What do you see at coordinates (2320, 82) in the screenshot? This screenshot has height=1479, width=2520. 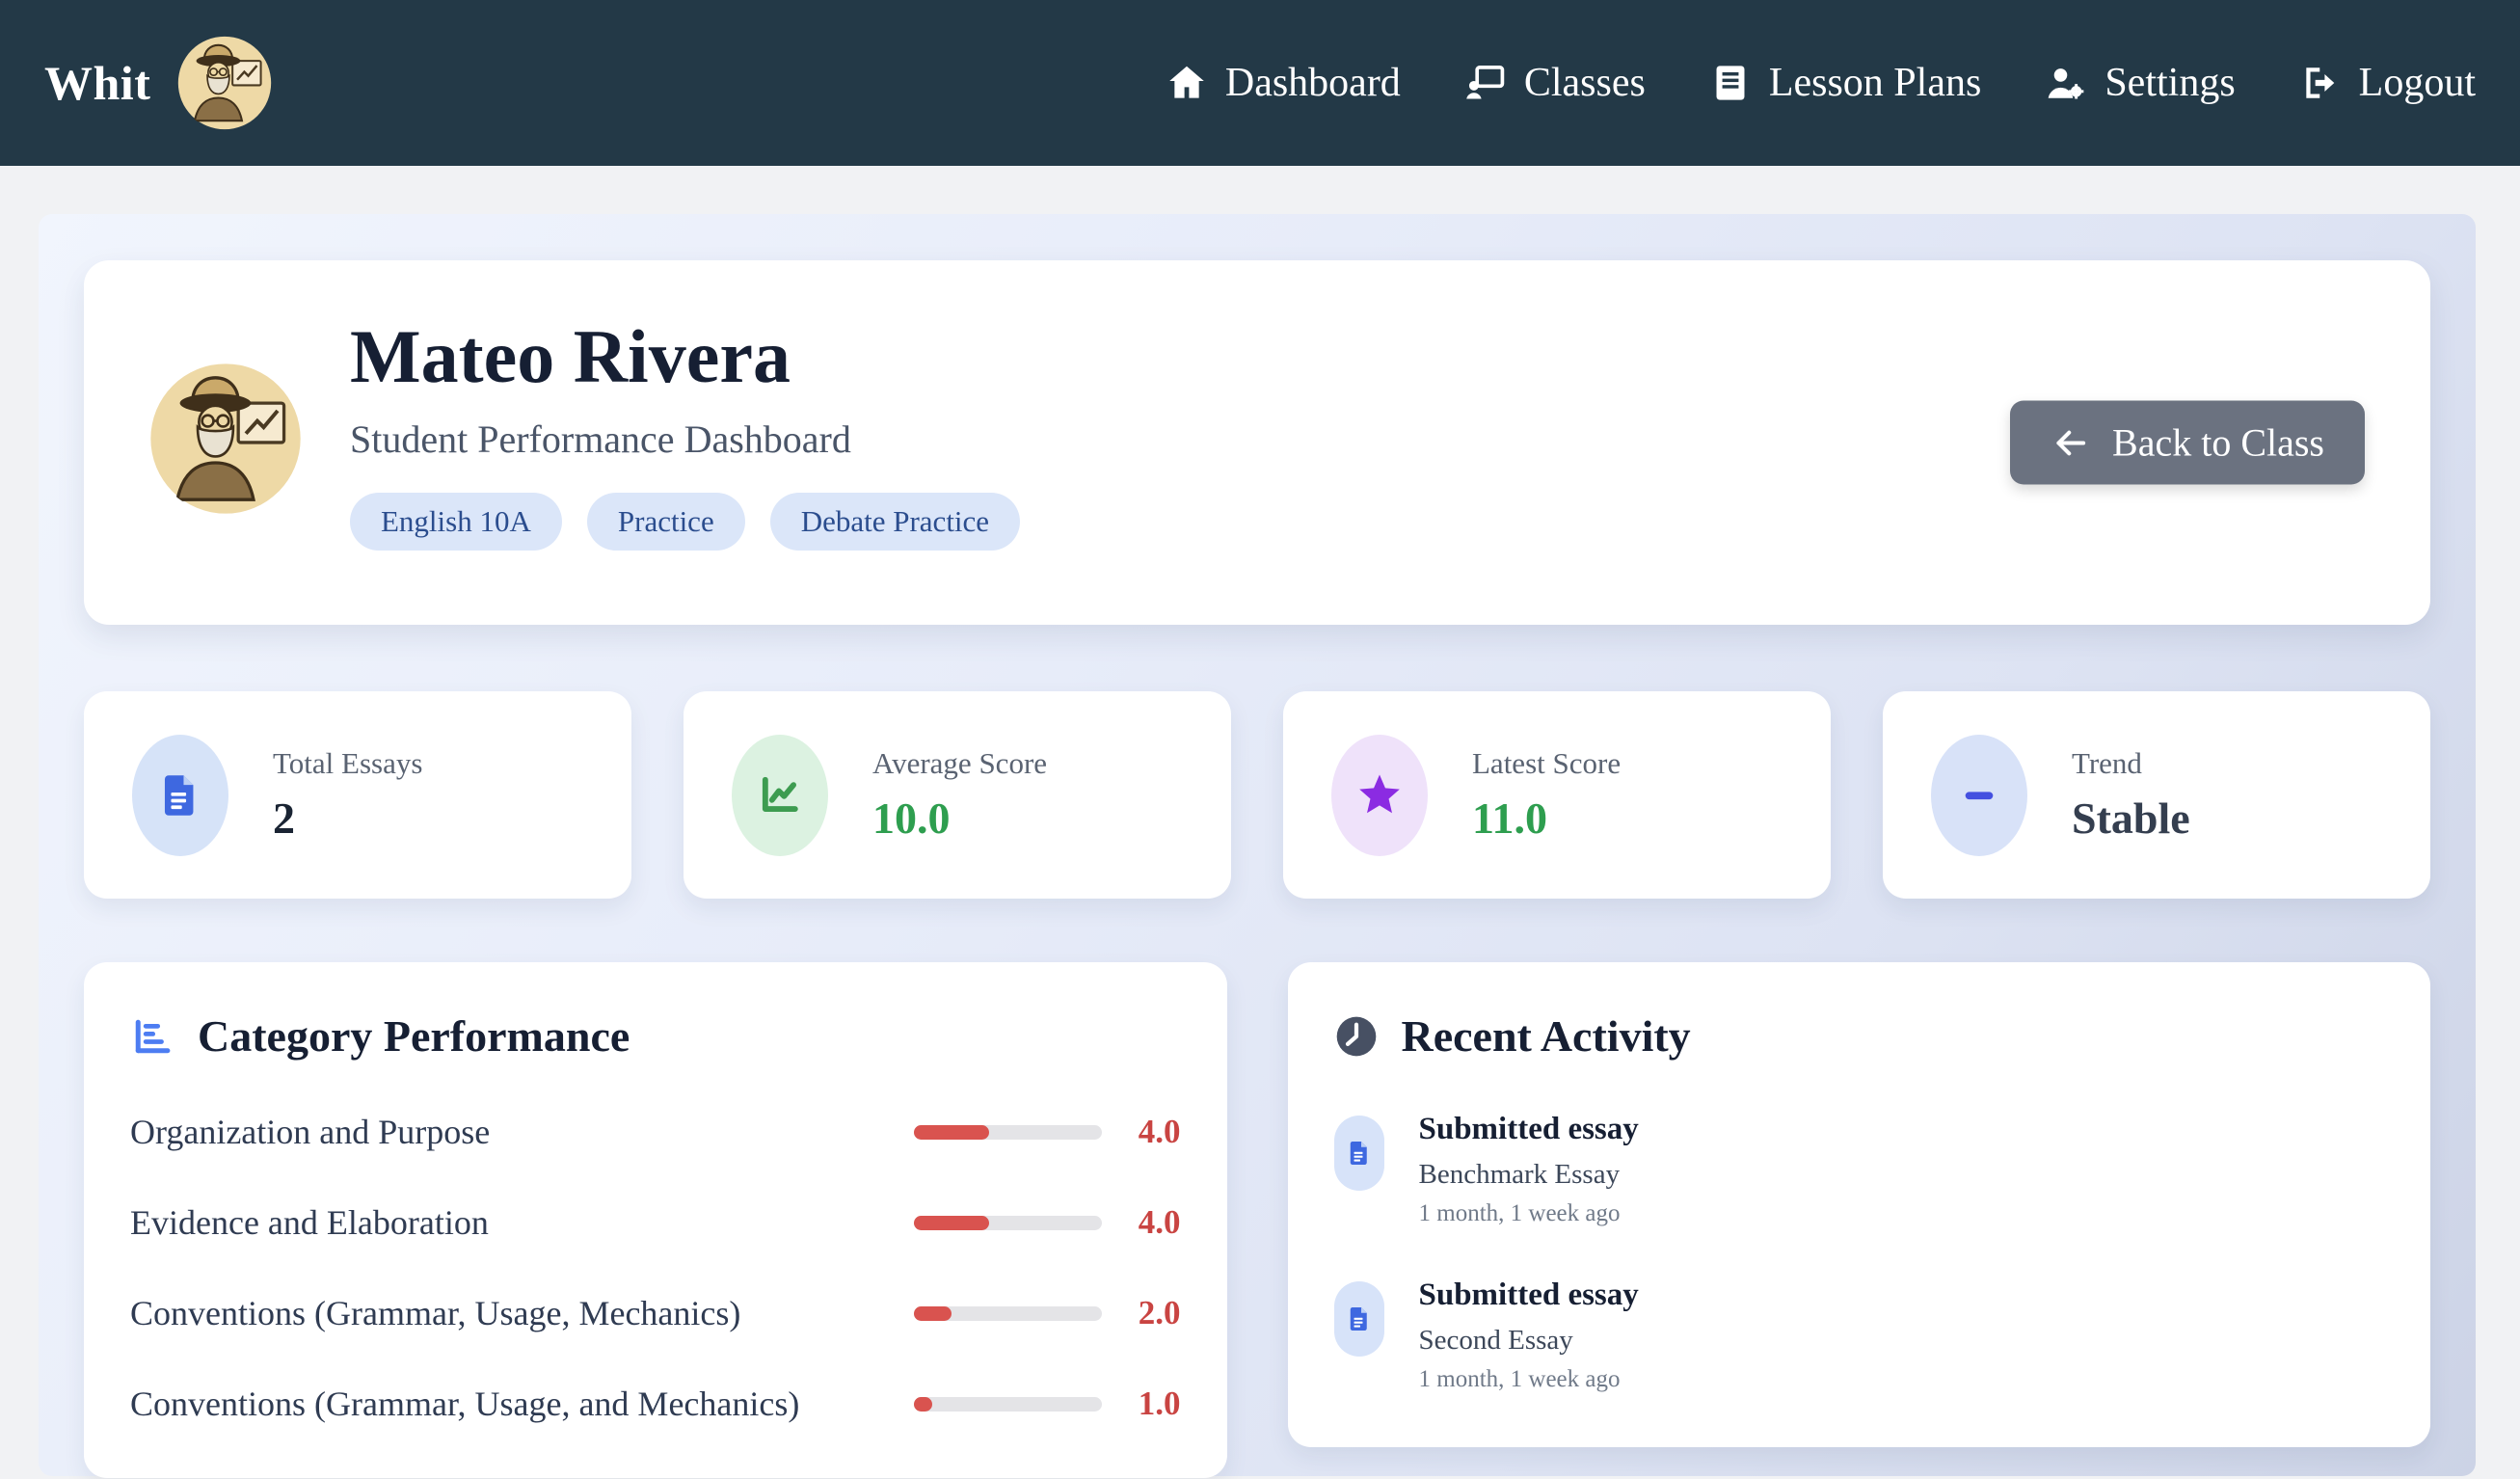 I see `logout-icon` at bounding box center [2320, 82].